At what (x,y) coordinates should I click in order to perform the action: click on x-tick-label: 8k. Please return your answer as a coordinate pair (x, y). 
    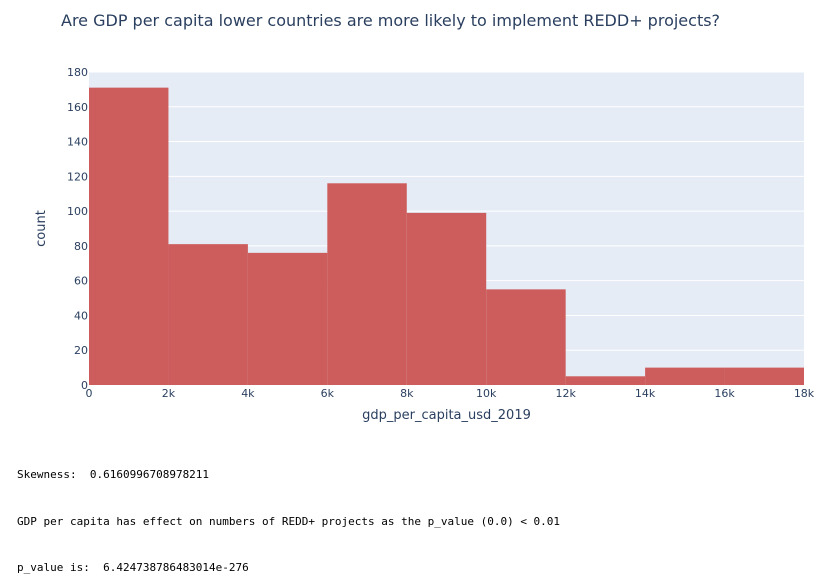
    Looking at the image, I should click on (407, 393).